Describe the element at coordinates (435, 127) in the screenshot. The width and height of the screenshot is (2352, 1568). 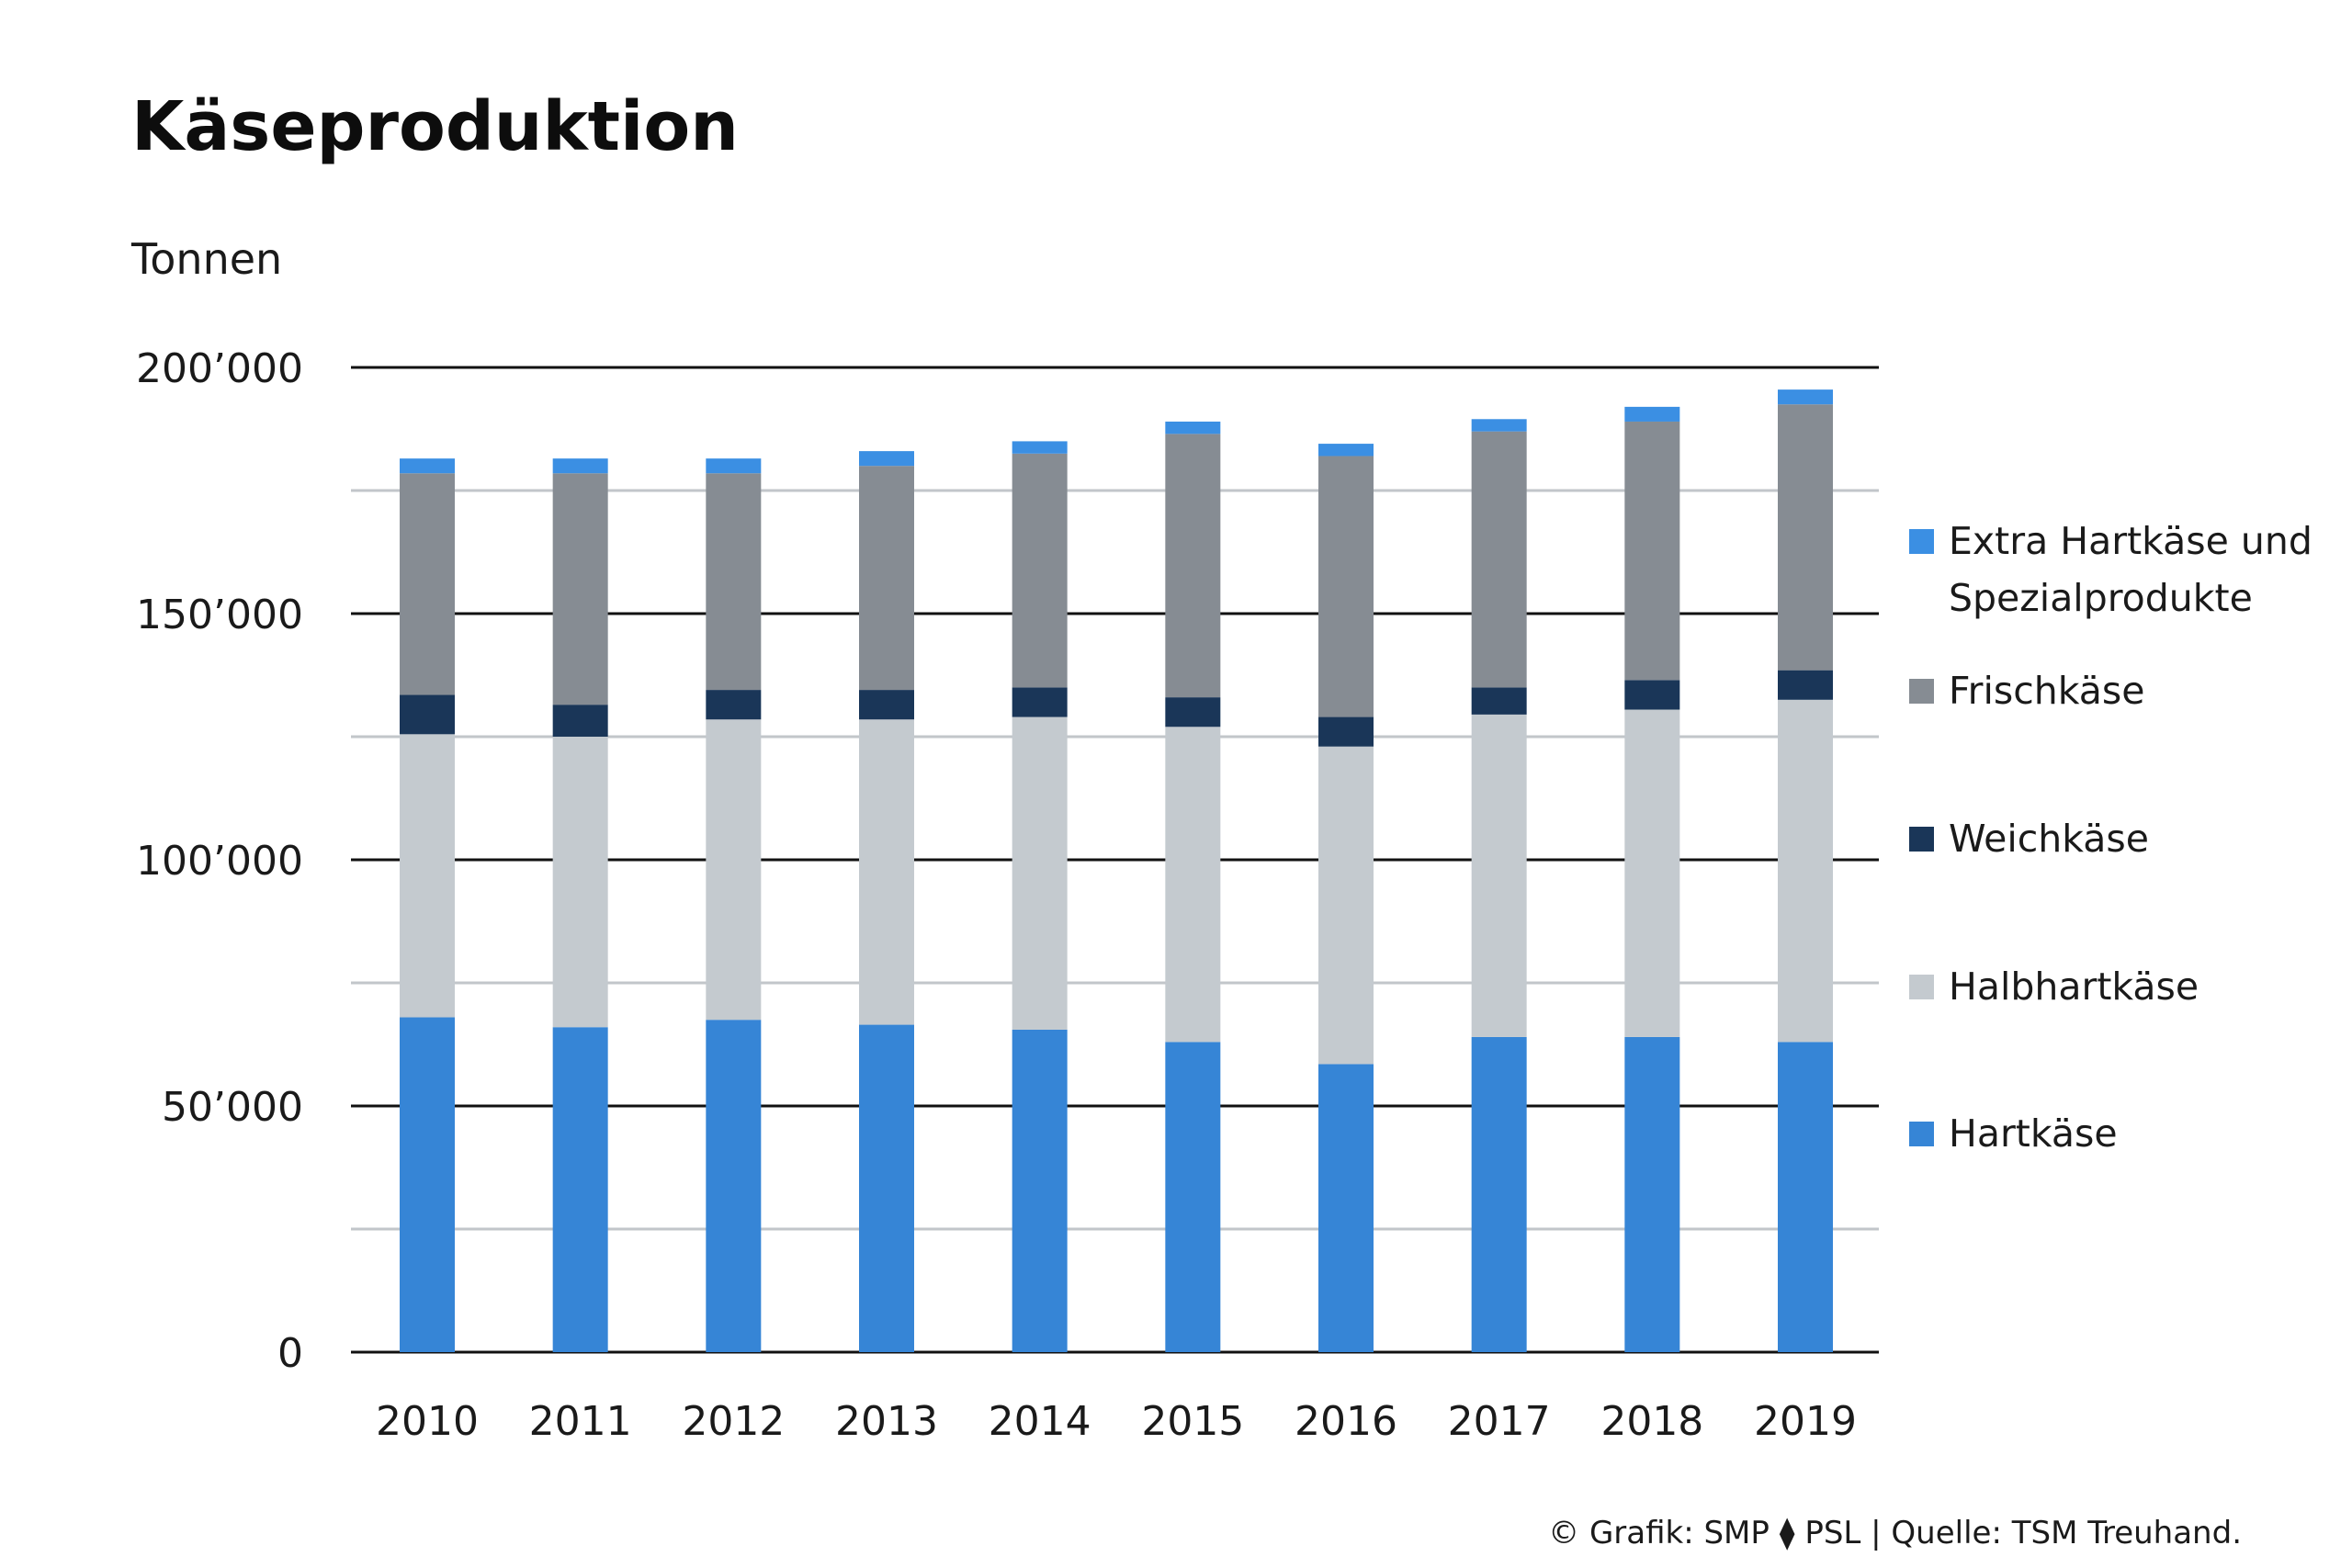
I see `chart-title: Käseproduktion` at that location.